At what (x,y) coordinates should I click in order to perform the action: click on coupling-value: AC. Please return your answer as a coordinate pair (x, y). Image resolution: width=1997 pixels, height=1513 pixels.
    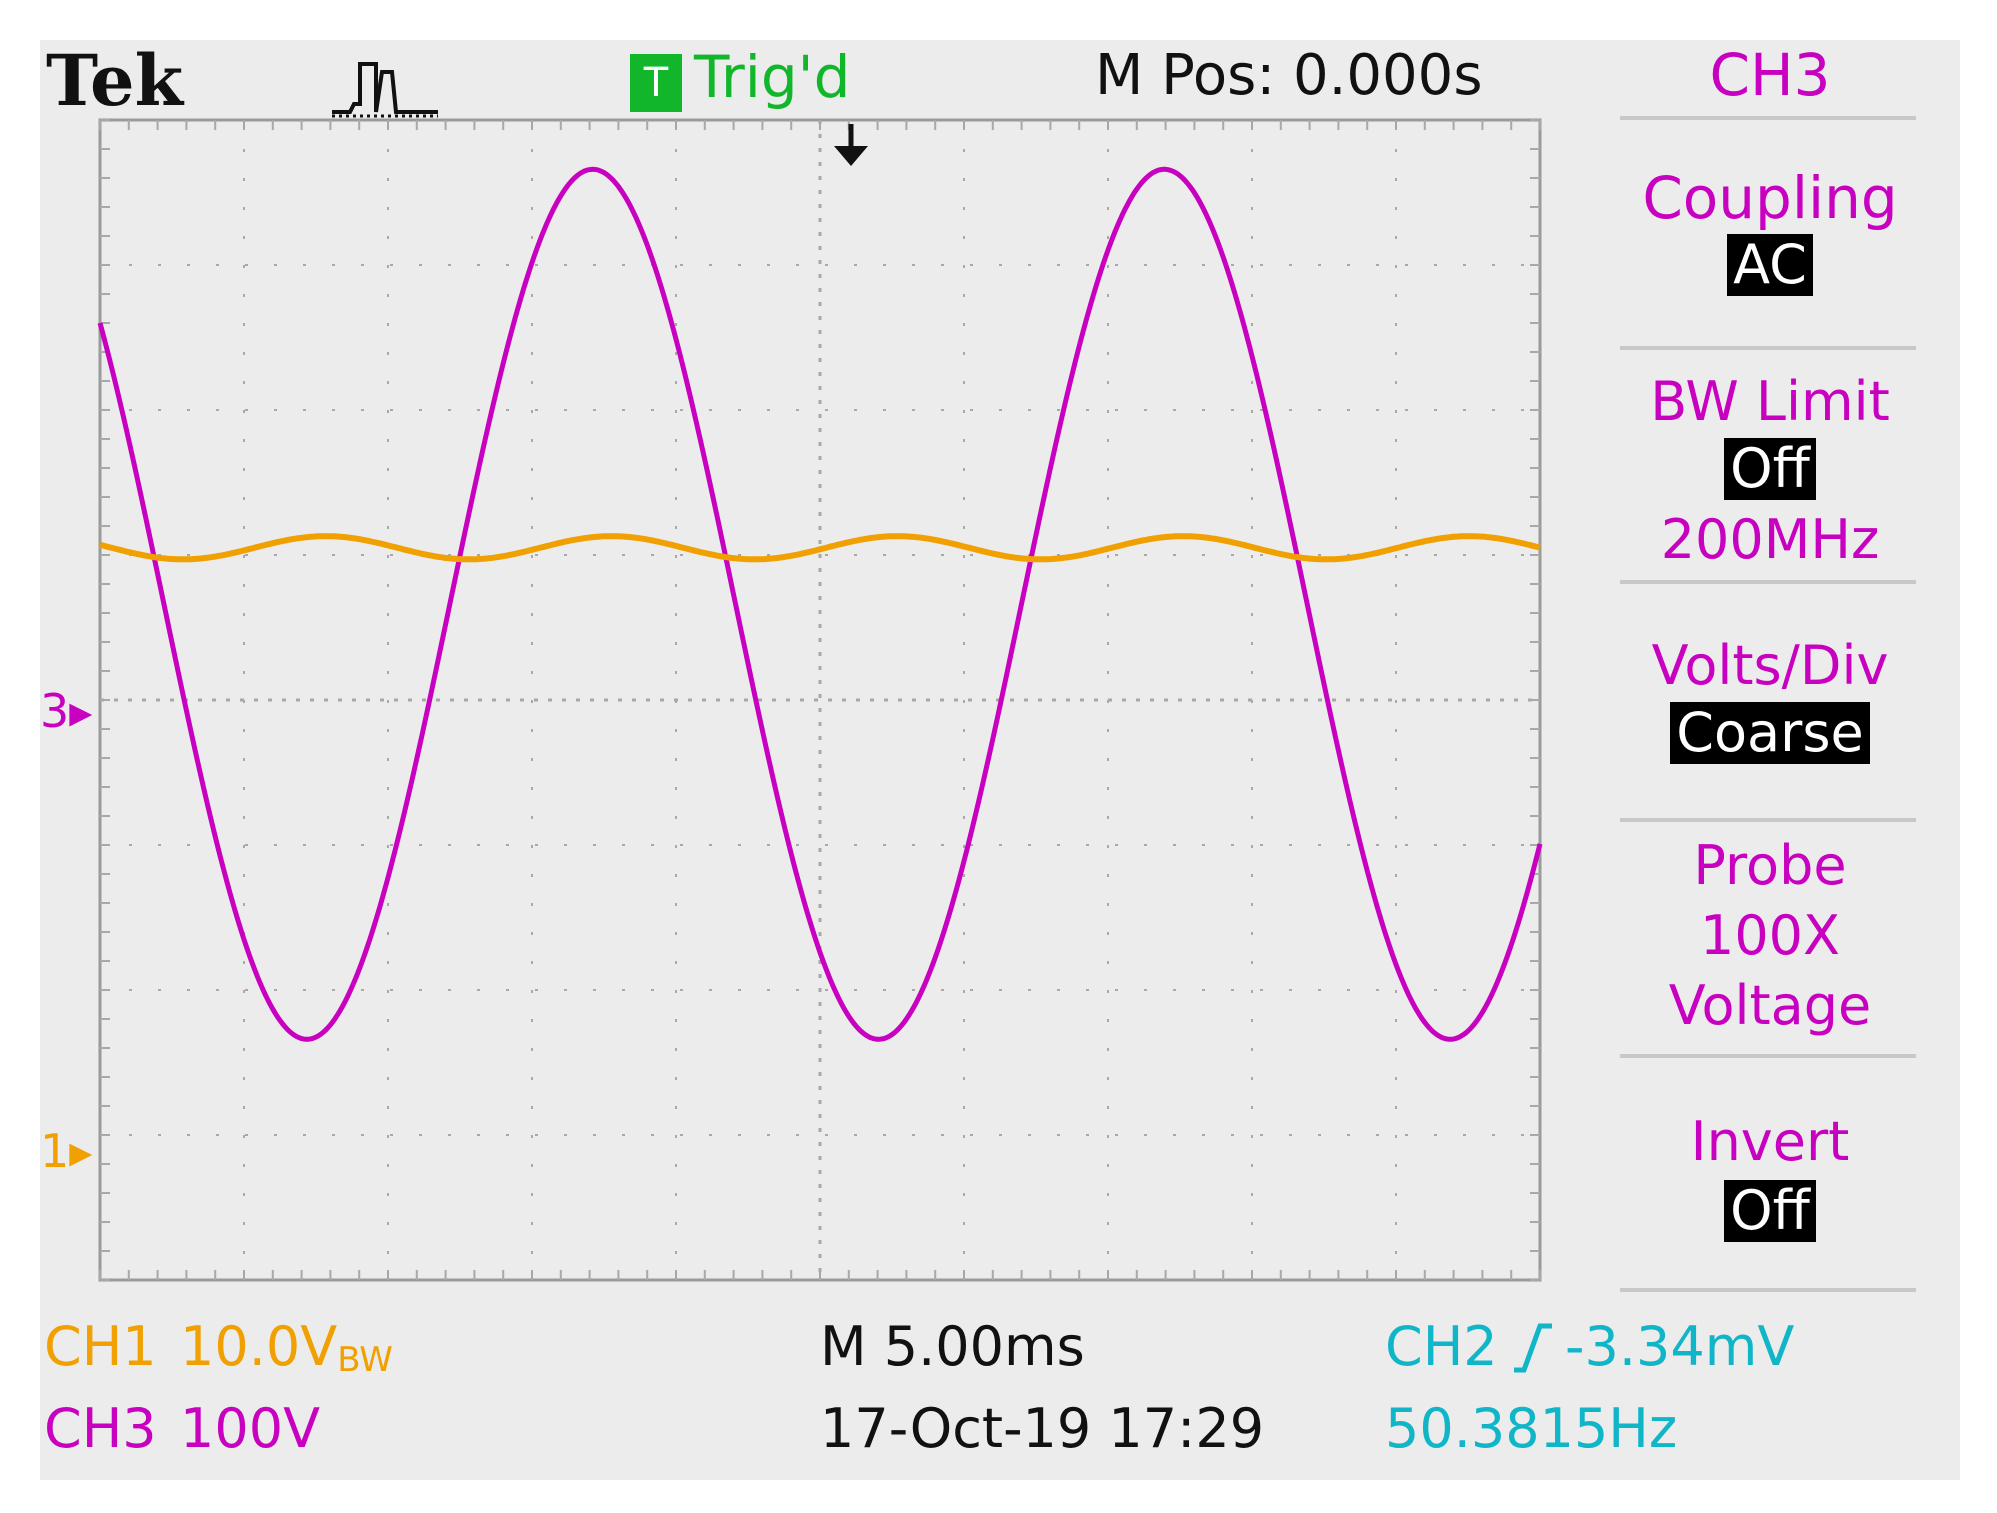
    Looking at the image, I should click on (1770, 265).